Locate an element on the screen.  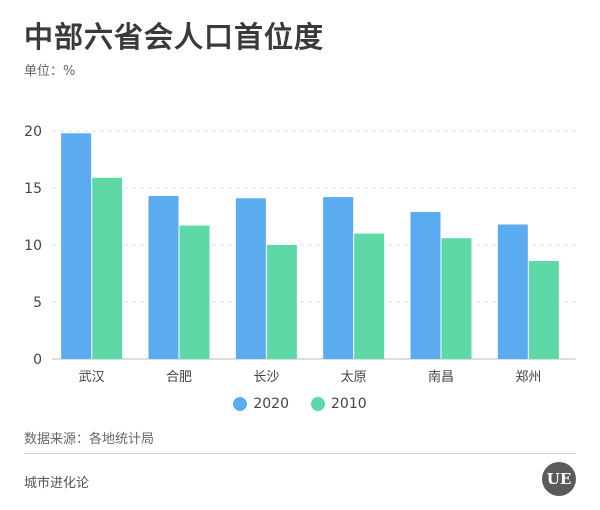
x-tick-label: 长沙 is located at coordinates (266, 377).